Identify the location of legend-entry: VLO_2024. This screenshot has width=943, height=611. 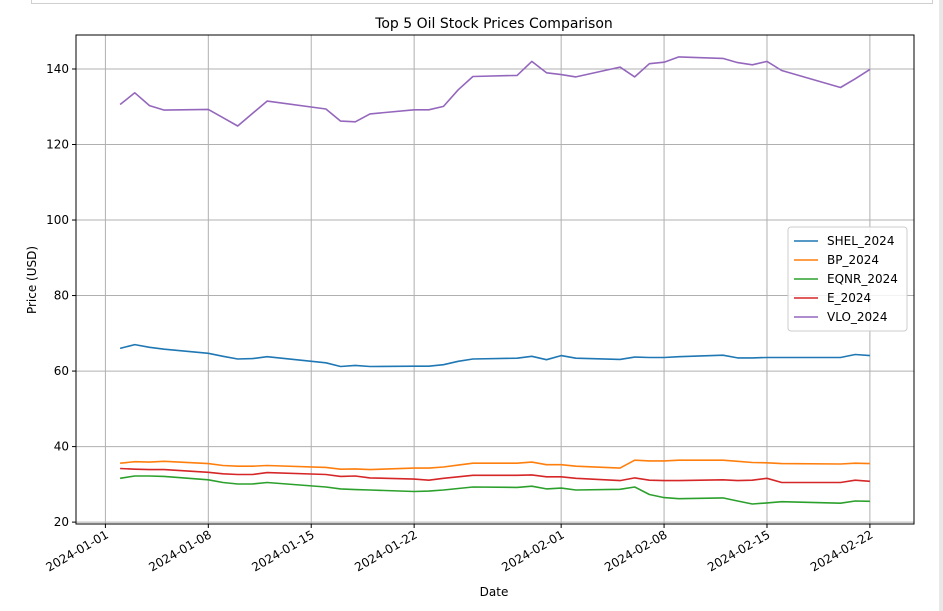
(857, 317).